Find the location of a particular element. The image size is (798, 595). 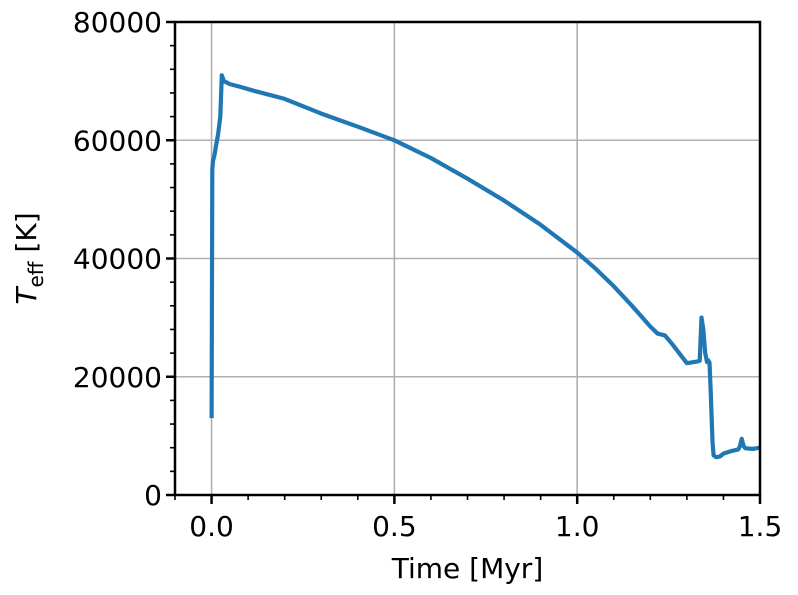

y-axis-label: Teff [K] is located at coordinates (29, 258).